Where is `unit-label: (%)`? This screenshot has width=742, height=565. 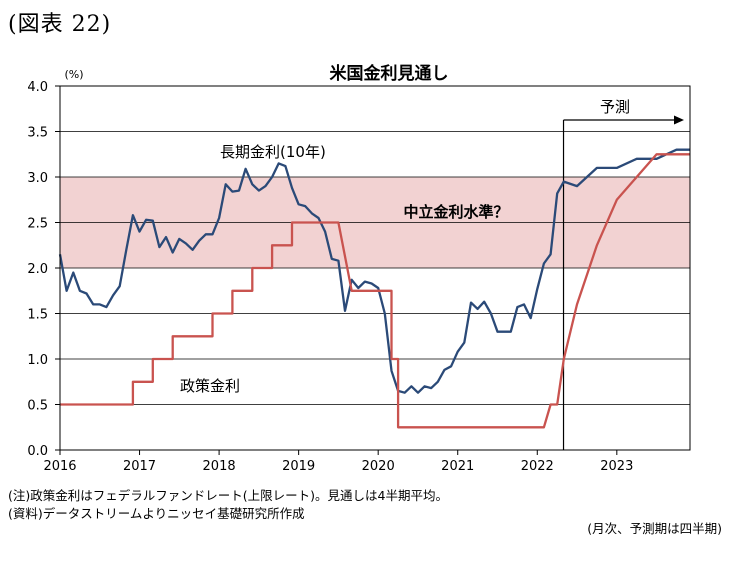 unit-label: (%) is located at coordinates (73, 74).